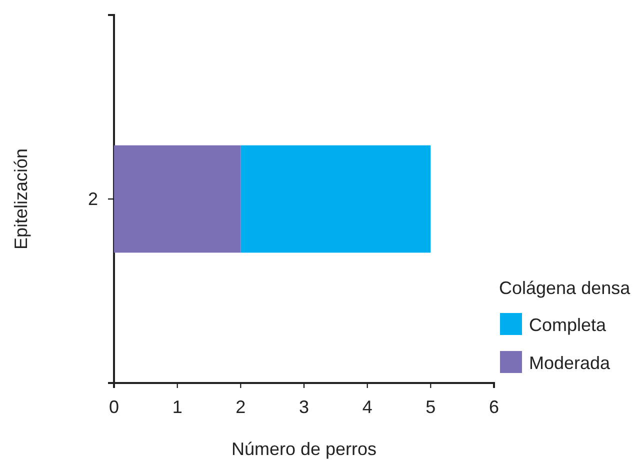 Image resolution: width=644 pixels, height=465 pixels. I want to click on legend-label: Completa, so click(568, 325).